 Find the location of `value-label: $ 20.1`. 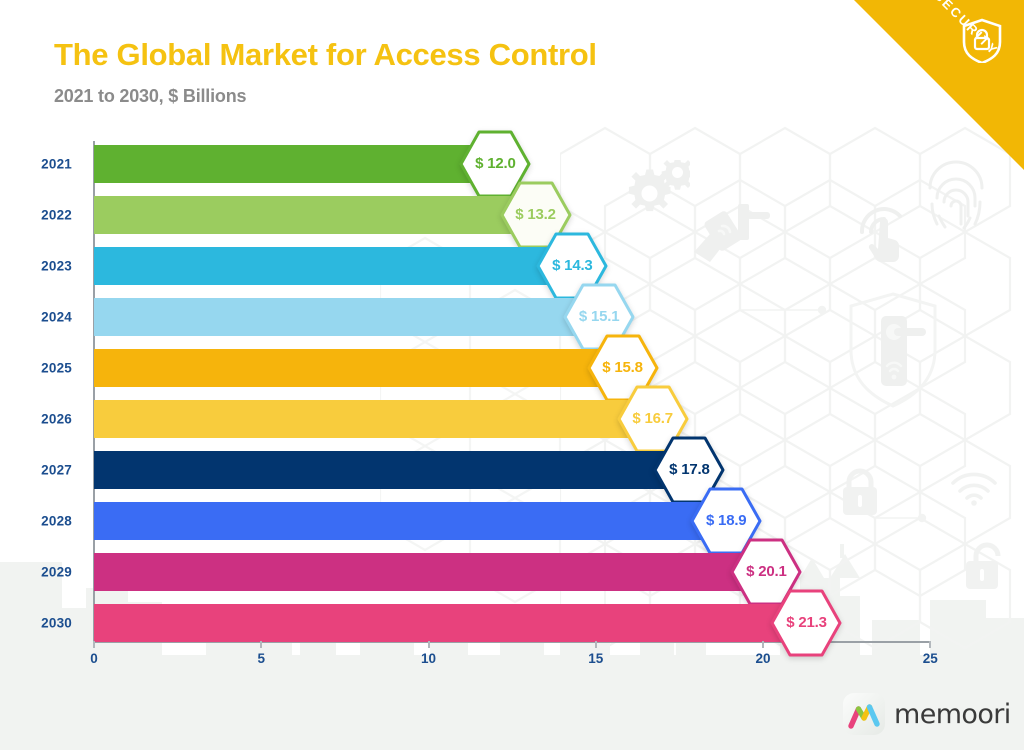

value-label: $ 20.1 is located at coordinates (766, 571).